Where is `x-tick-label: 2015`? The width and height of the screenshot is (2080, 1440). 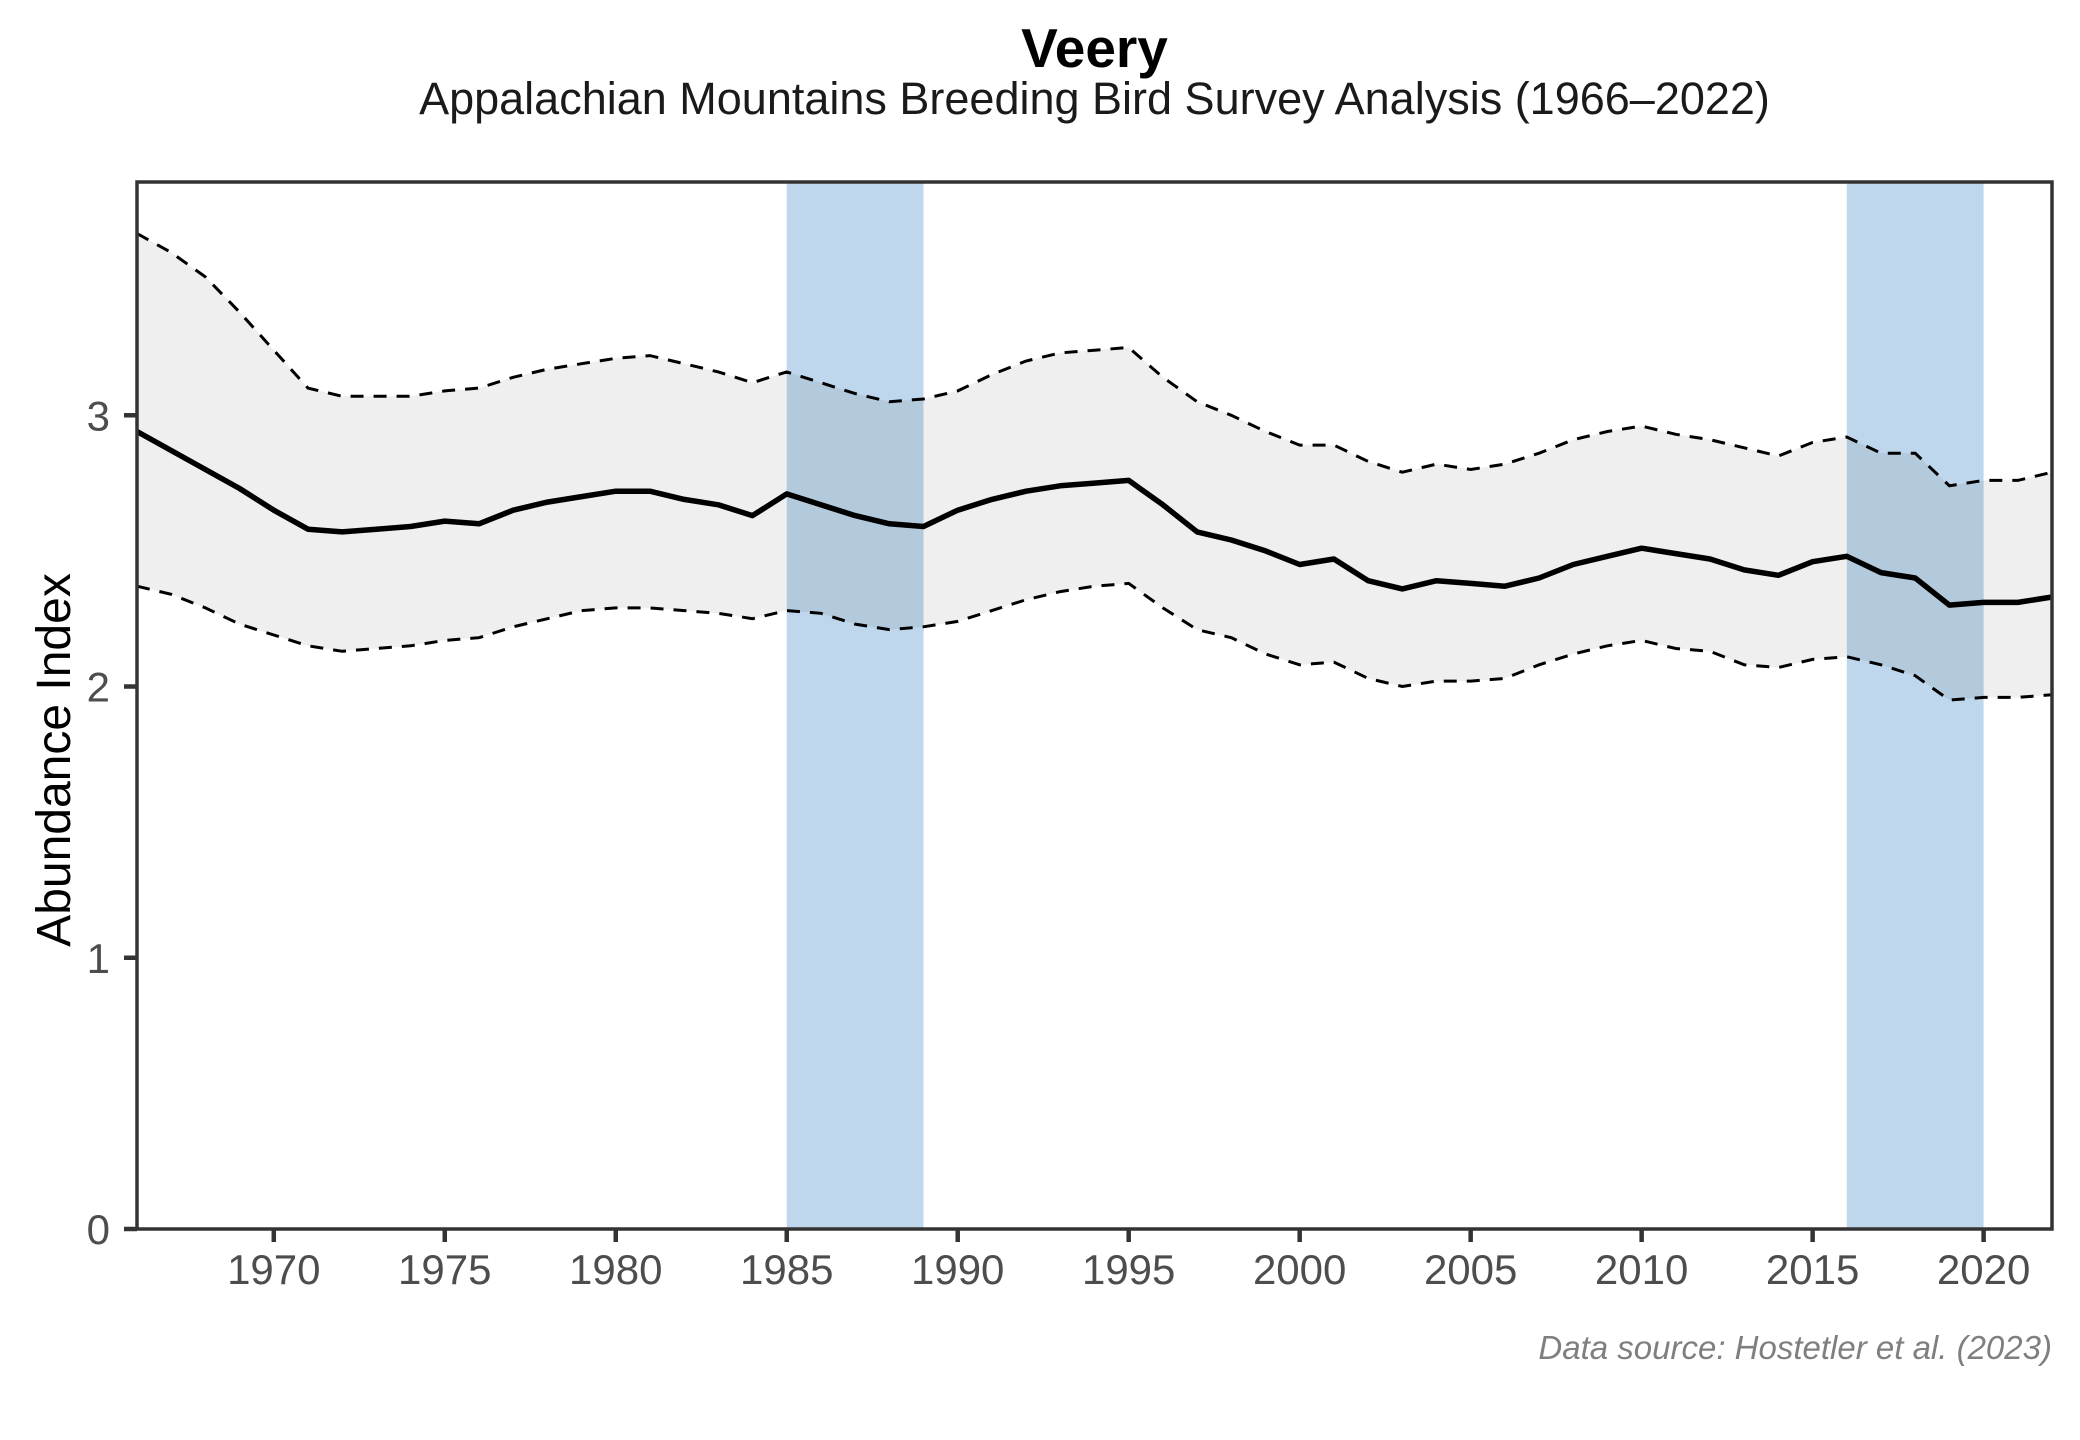
x-tick-label: 2015 is located at coordinates (1812, 1269).